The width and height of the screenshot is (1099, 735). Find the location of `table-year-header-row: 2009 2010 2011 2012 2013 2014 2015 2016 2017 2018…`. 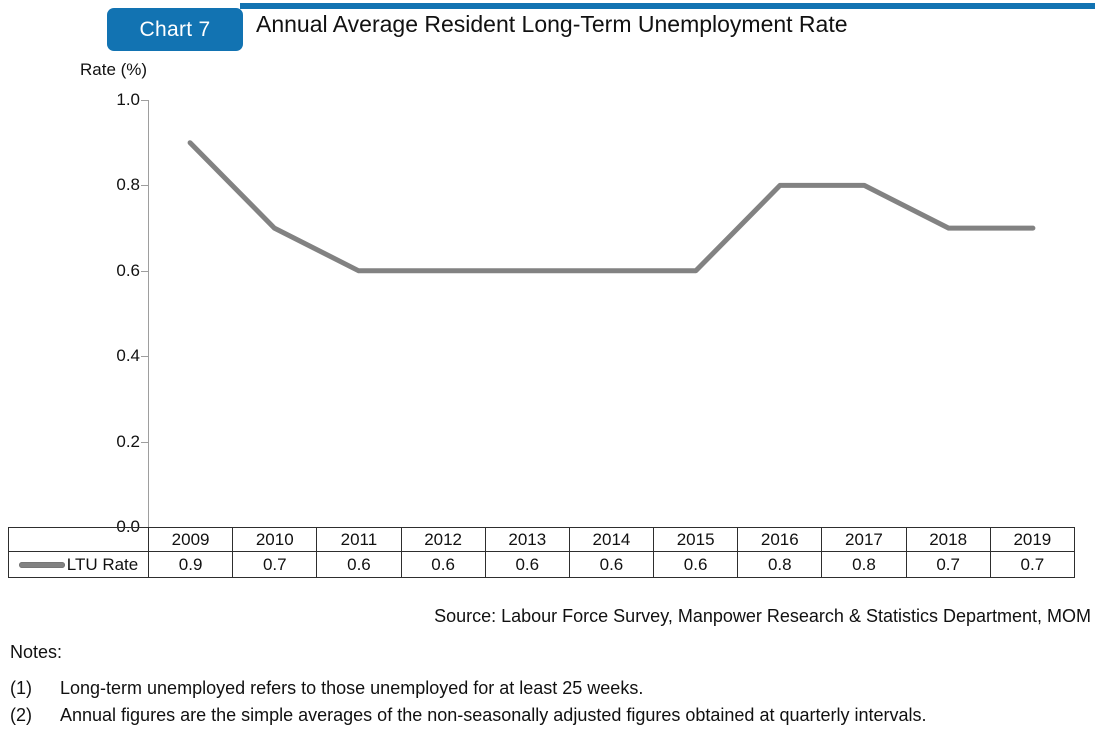

table-year-header-row: 2009 2010 2011 2012 2013 2014 2015 2016 2017 2018… is located at coordinates (542, 539).